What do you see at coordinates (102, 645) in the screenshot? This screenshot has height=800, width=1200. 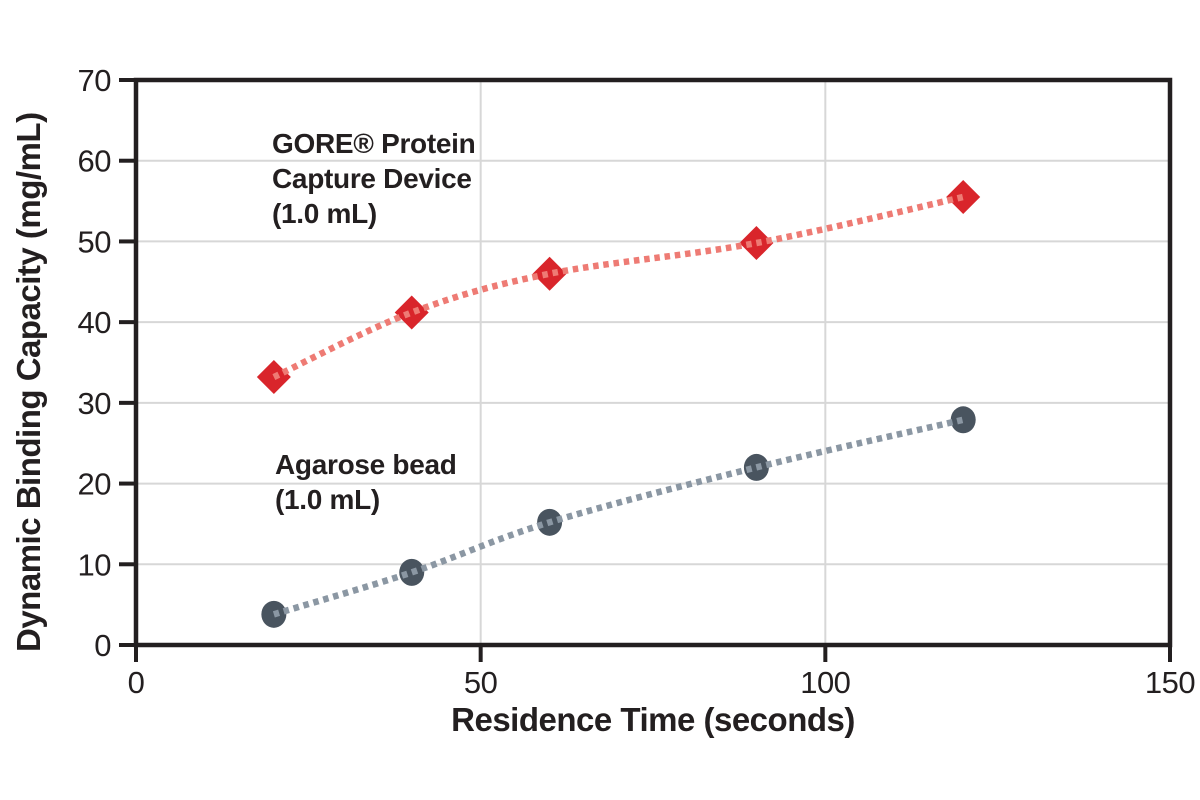 I see `y-tick-label: 0` at bounding box center [102, 645].